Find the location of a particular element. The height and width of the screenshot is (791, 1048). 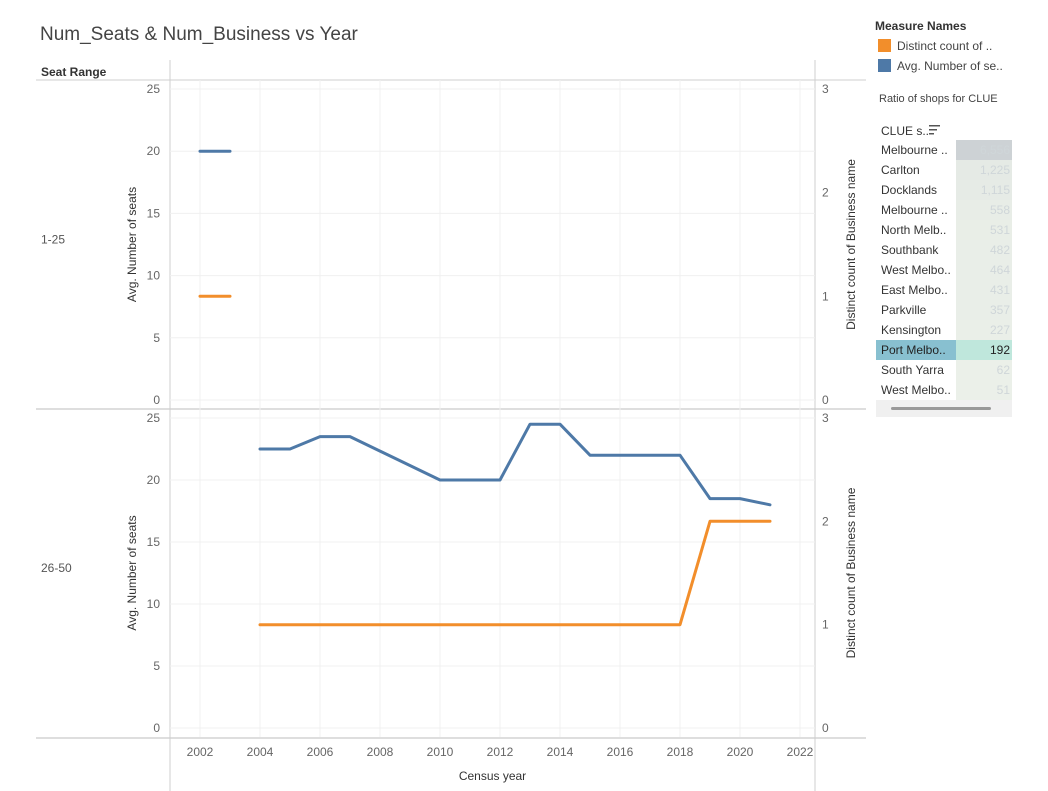

x-tick-label: 2018 is located at coordinates (680, 752).